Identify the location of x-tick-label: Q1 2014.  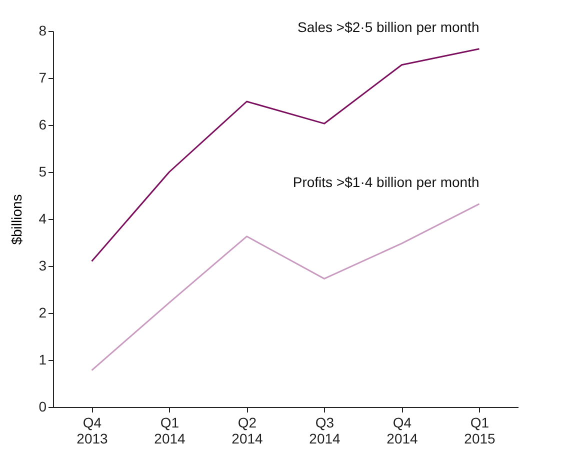
(170, 430).